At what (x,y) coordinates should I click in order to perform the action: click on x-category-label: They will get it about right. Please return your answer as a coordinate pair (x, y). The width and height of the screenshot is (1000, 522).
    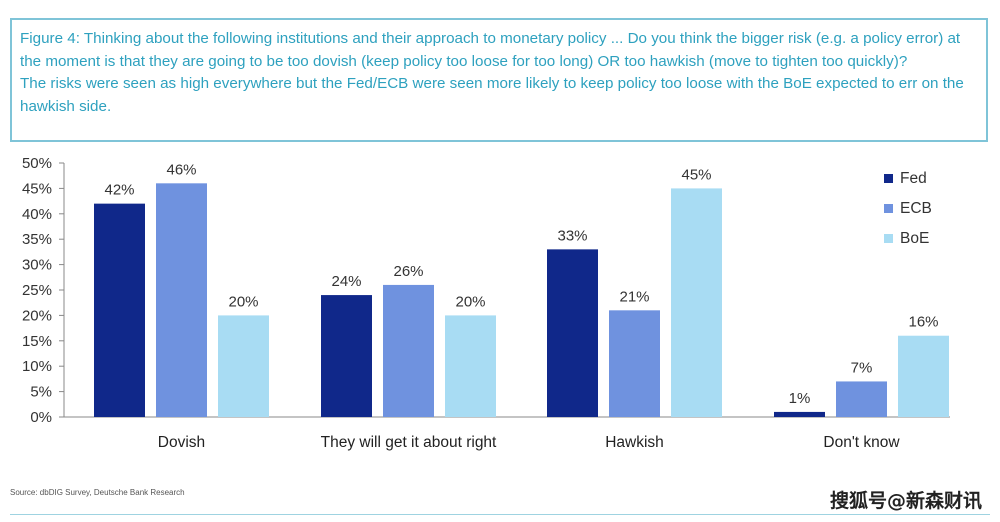
    Looking at the image, I should click on (409, 442).